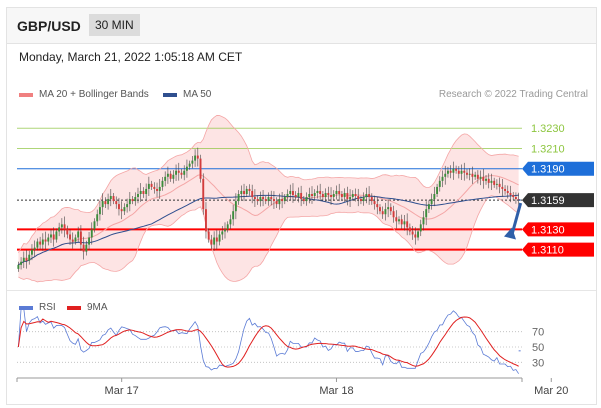 This screenshot has width=601, height=408. What do you see at coordinates (197, 94) in the screenshot?
I see `legend-label: MA 50` at bounding box center [197, 94].